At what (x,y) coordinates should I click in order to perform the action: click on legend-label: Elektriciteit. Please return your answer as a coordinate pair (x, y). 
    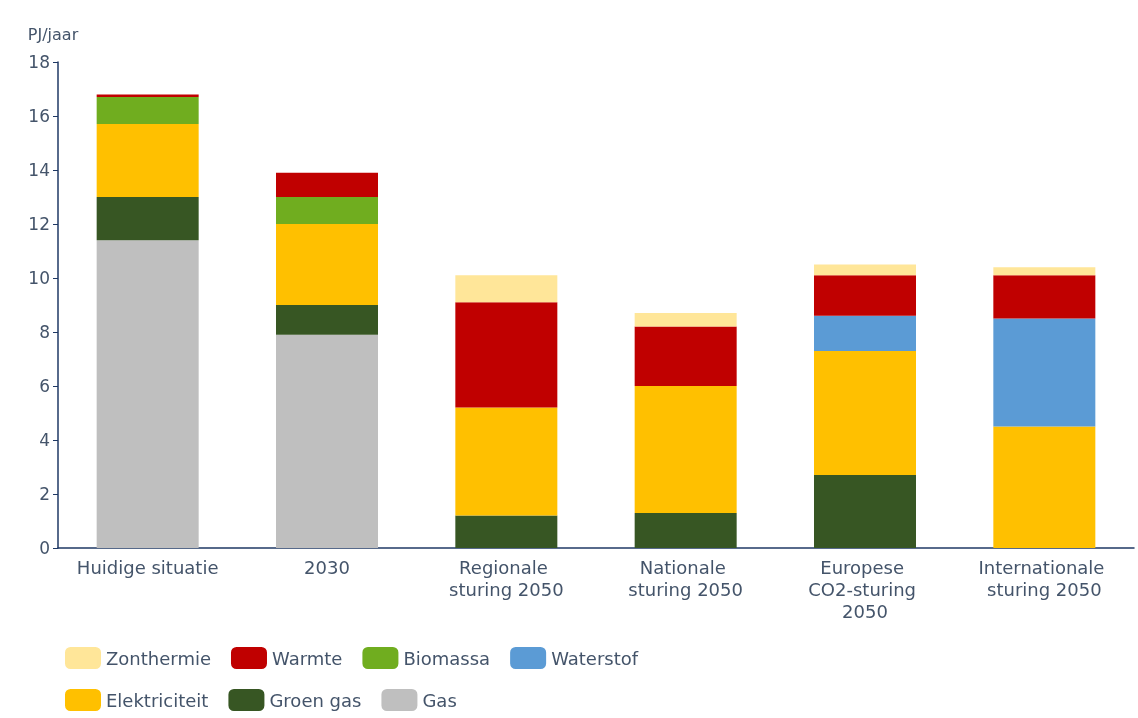
    Looking at the image, I should click on (157, 700).